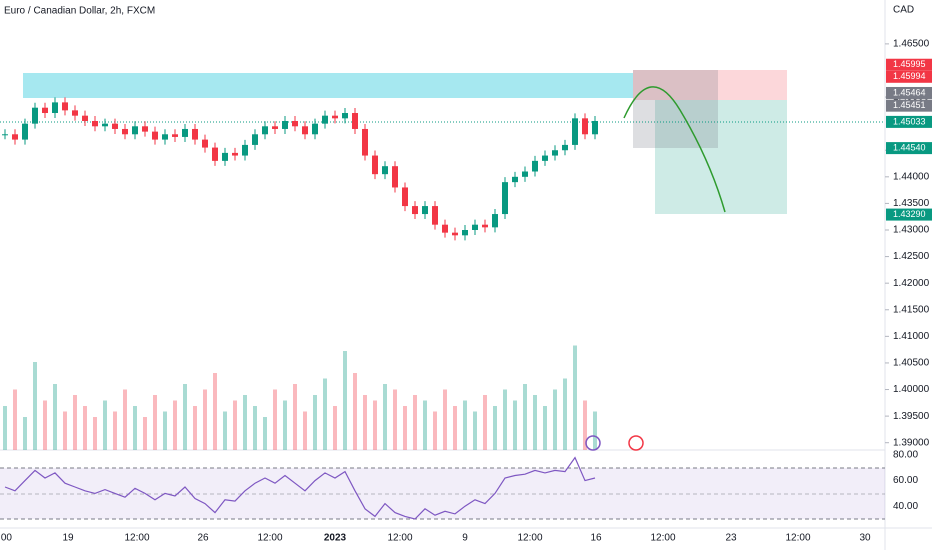 This screenshot has height=550, width=932. I want to click on y-tick-label: 1.42500, so click(911, 256).